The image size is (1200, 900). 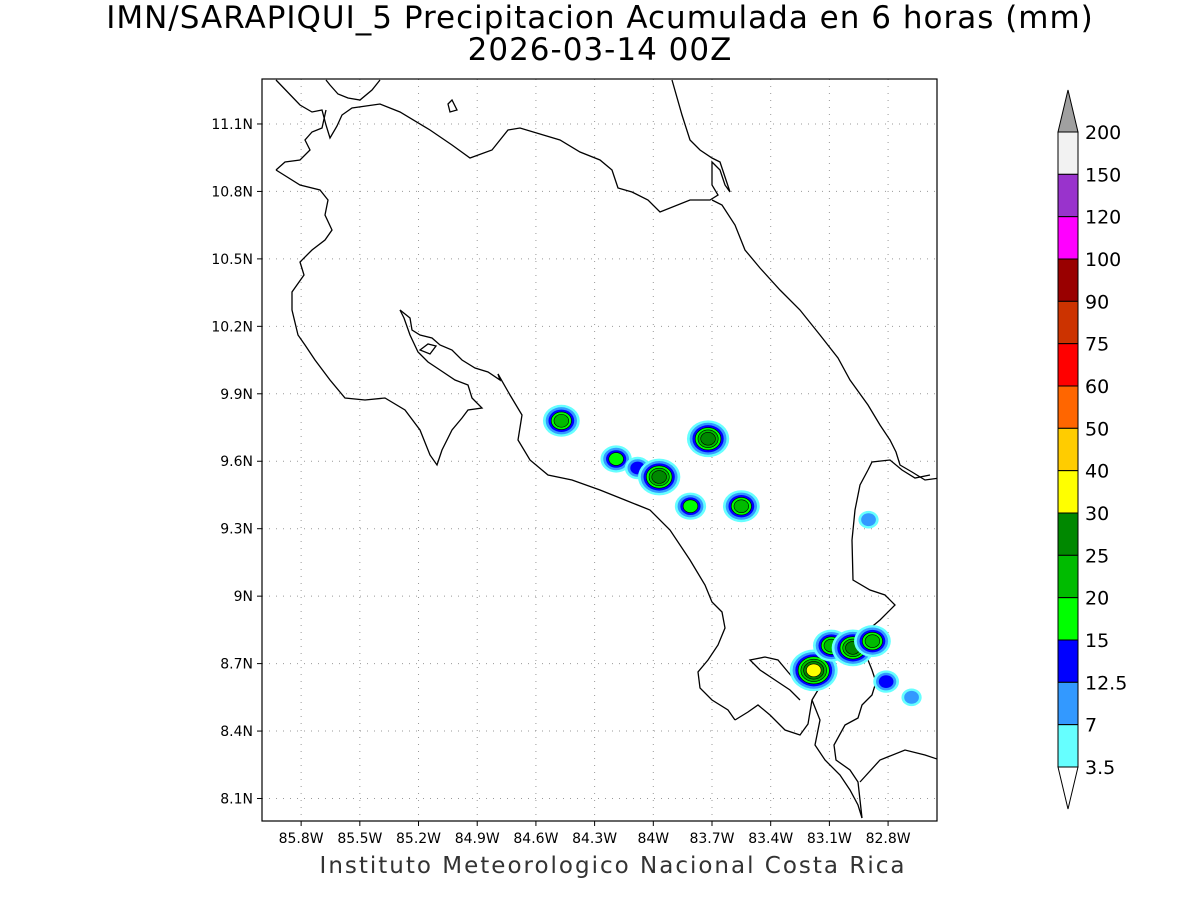 What do you see at coordinates (1103, 175) in the screenshot?
I see `colorbar-label: 150` at bounding box center [1103, 175].